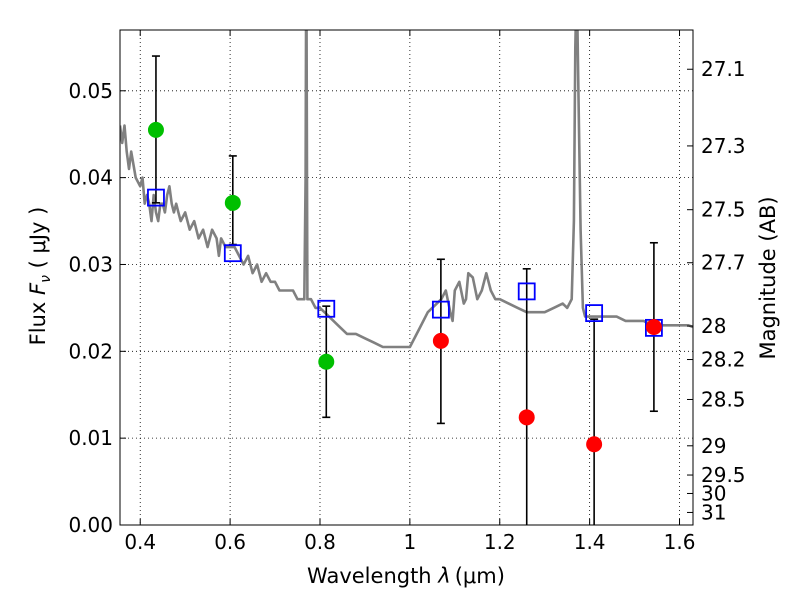 Image resolution: width=800 pixels, height=600 pixels. What do you see at coordinates (723, 475) in the screenshot?
I see `y2-tick-label: 29.5` at bounding box center [723, 475].